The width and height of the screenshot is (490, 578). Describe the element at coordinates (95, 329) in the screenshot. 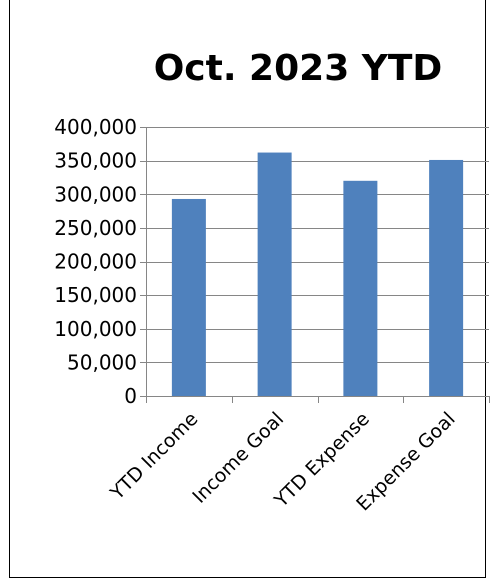

I see `y-tick-label: 100,000` at that location.